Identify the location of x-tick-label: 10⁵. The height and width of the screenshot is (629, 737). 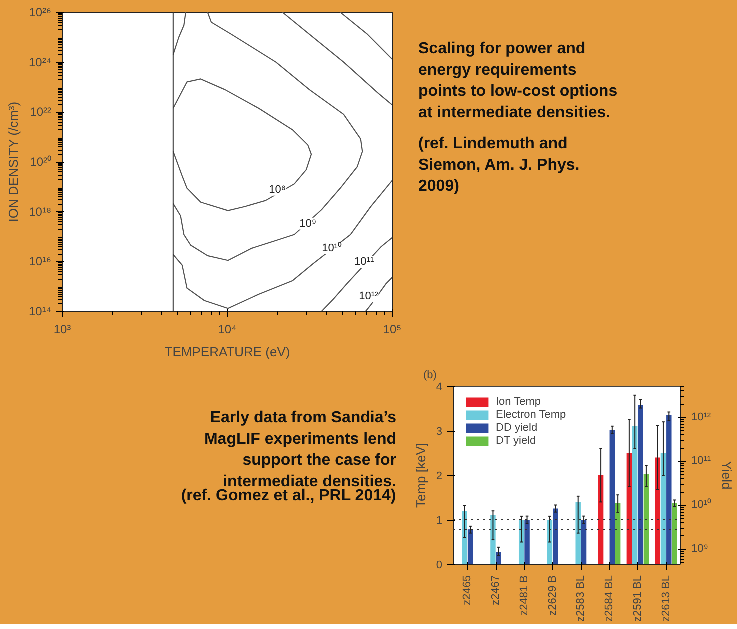
(392, 329).